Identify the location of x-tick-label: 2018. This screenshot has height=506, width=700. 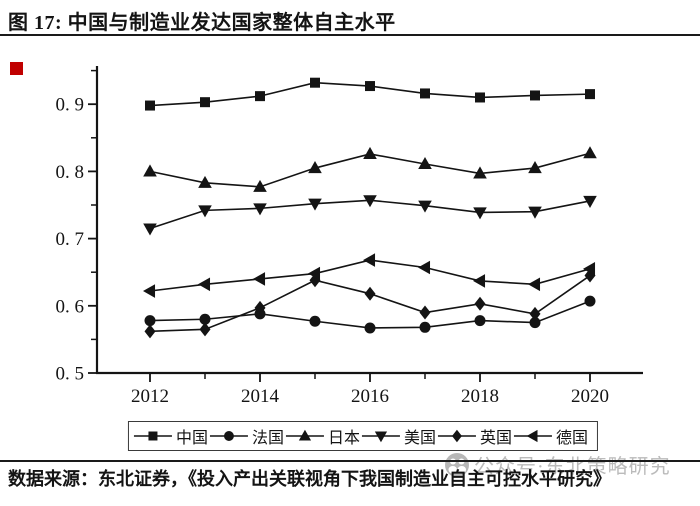
(480, 396).